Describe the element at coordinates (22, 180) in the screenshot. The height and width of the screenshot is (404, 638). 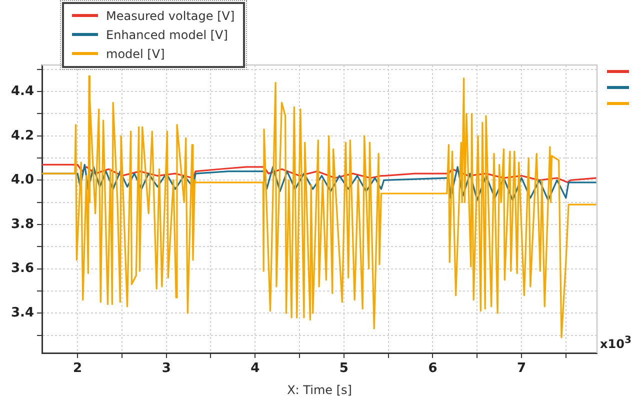
I see `y-tick-label: 4.0` at that location.